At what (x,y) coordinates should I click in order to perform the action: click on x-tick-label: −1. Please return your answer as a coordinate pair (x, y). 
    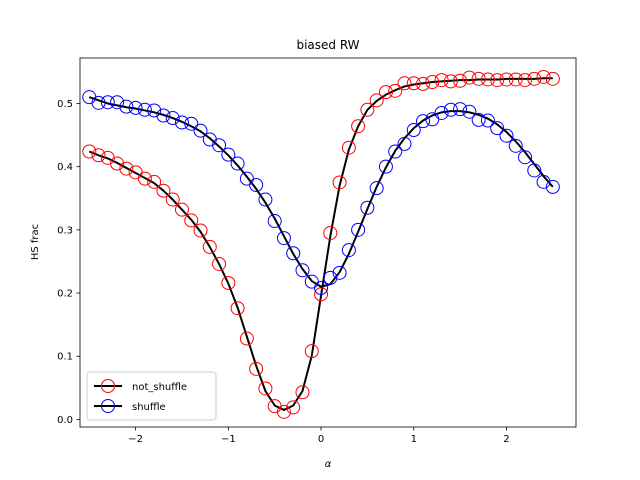
    Looking at the image, I should click on (228, 439).